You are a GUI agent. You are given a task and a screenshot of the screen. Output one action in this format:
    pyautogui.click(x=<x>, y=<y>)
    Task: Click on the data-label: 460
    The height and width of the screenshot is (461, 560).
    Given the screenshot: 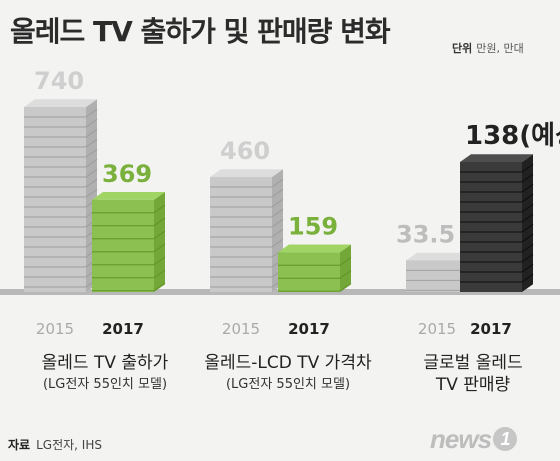 What is the action you would take?
    pyautogui.click(x=245, y=151)
    